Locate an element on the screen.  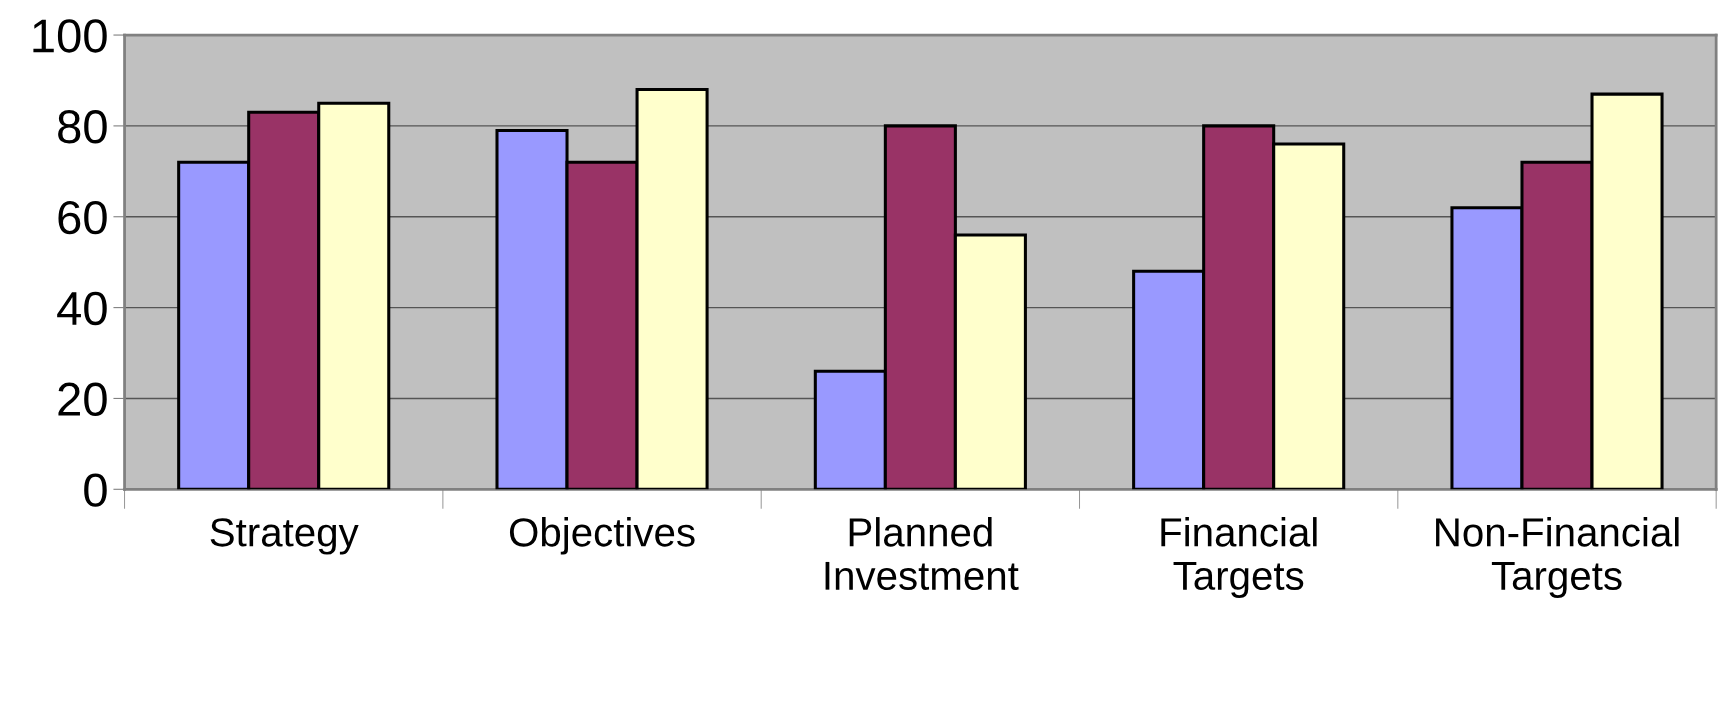
y-tick-label: 40 is located at coordinates (82, 308).